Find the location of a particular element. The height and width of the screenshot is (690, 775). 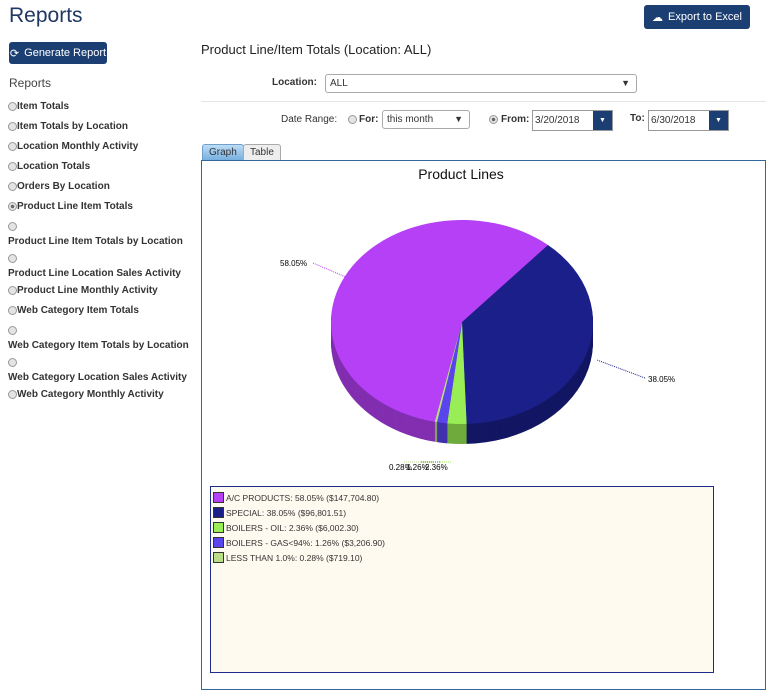

report-option-label: Web Category Monthly Activity is located at coordinates (90, 394).